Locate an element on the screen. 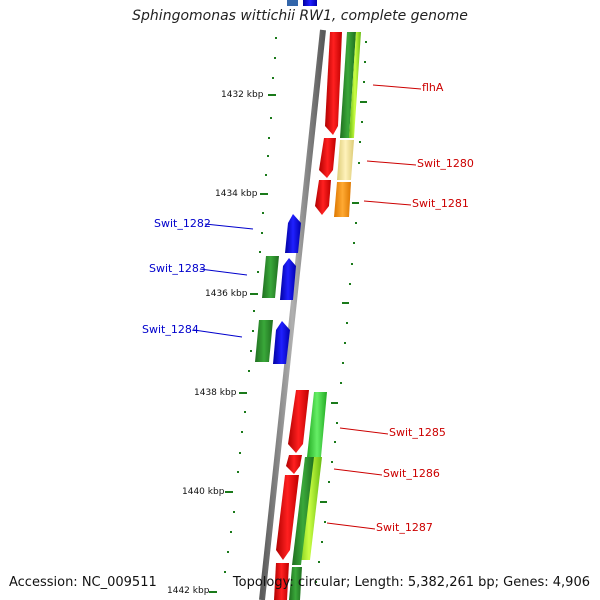  genome-backbone is located at coordinates (292, 314).